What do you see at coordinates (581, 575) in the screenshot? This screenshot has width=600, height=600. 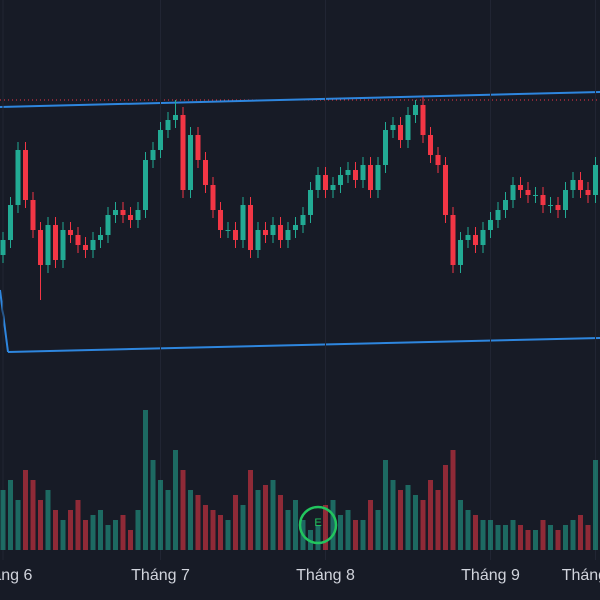 I see `x-tick-label: Tháng 10` at bounding box center [581, 575].